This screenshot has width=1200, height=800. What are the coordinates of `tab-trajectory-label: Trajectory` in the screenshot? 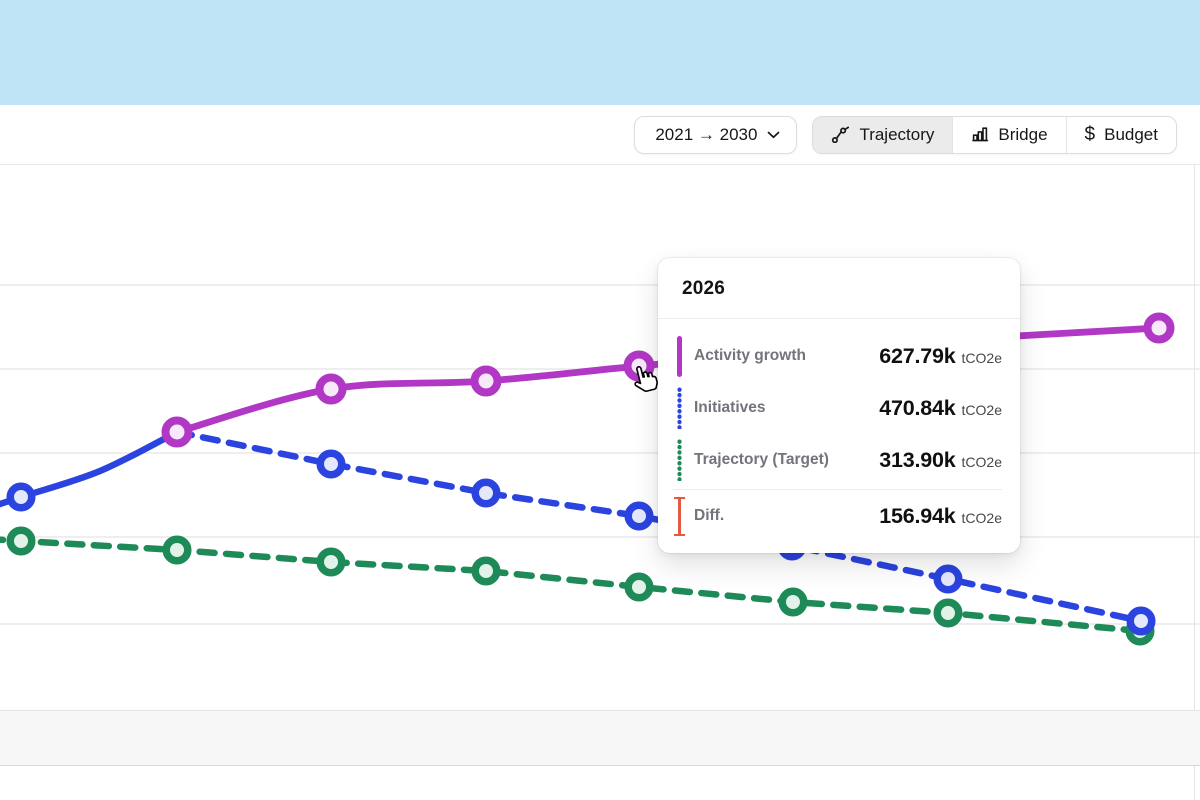 It's located at (897, 134).